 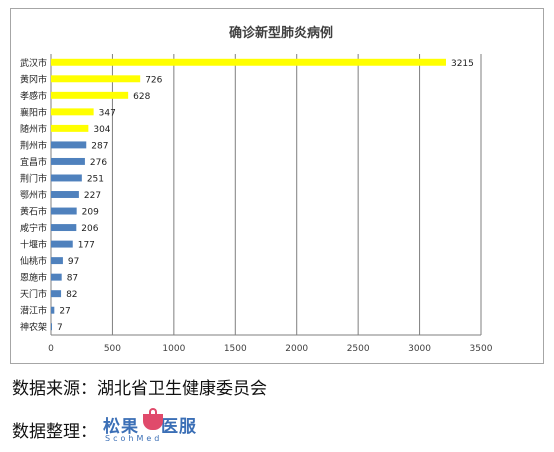 I want to click on x-tick-label: 3500, so click(x=481, y=349).